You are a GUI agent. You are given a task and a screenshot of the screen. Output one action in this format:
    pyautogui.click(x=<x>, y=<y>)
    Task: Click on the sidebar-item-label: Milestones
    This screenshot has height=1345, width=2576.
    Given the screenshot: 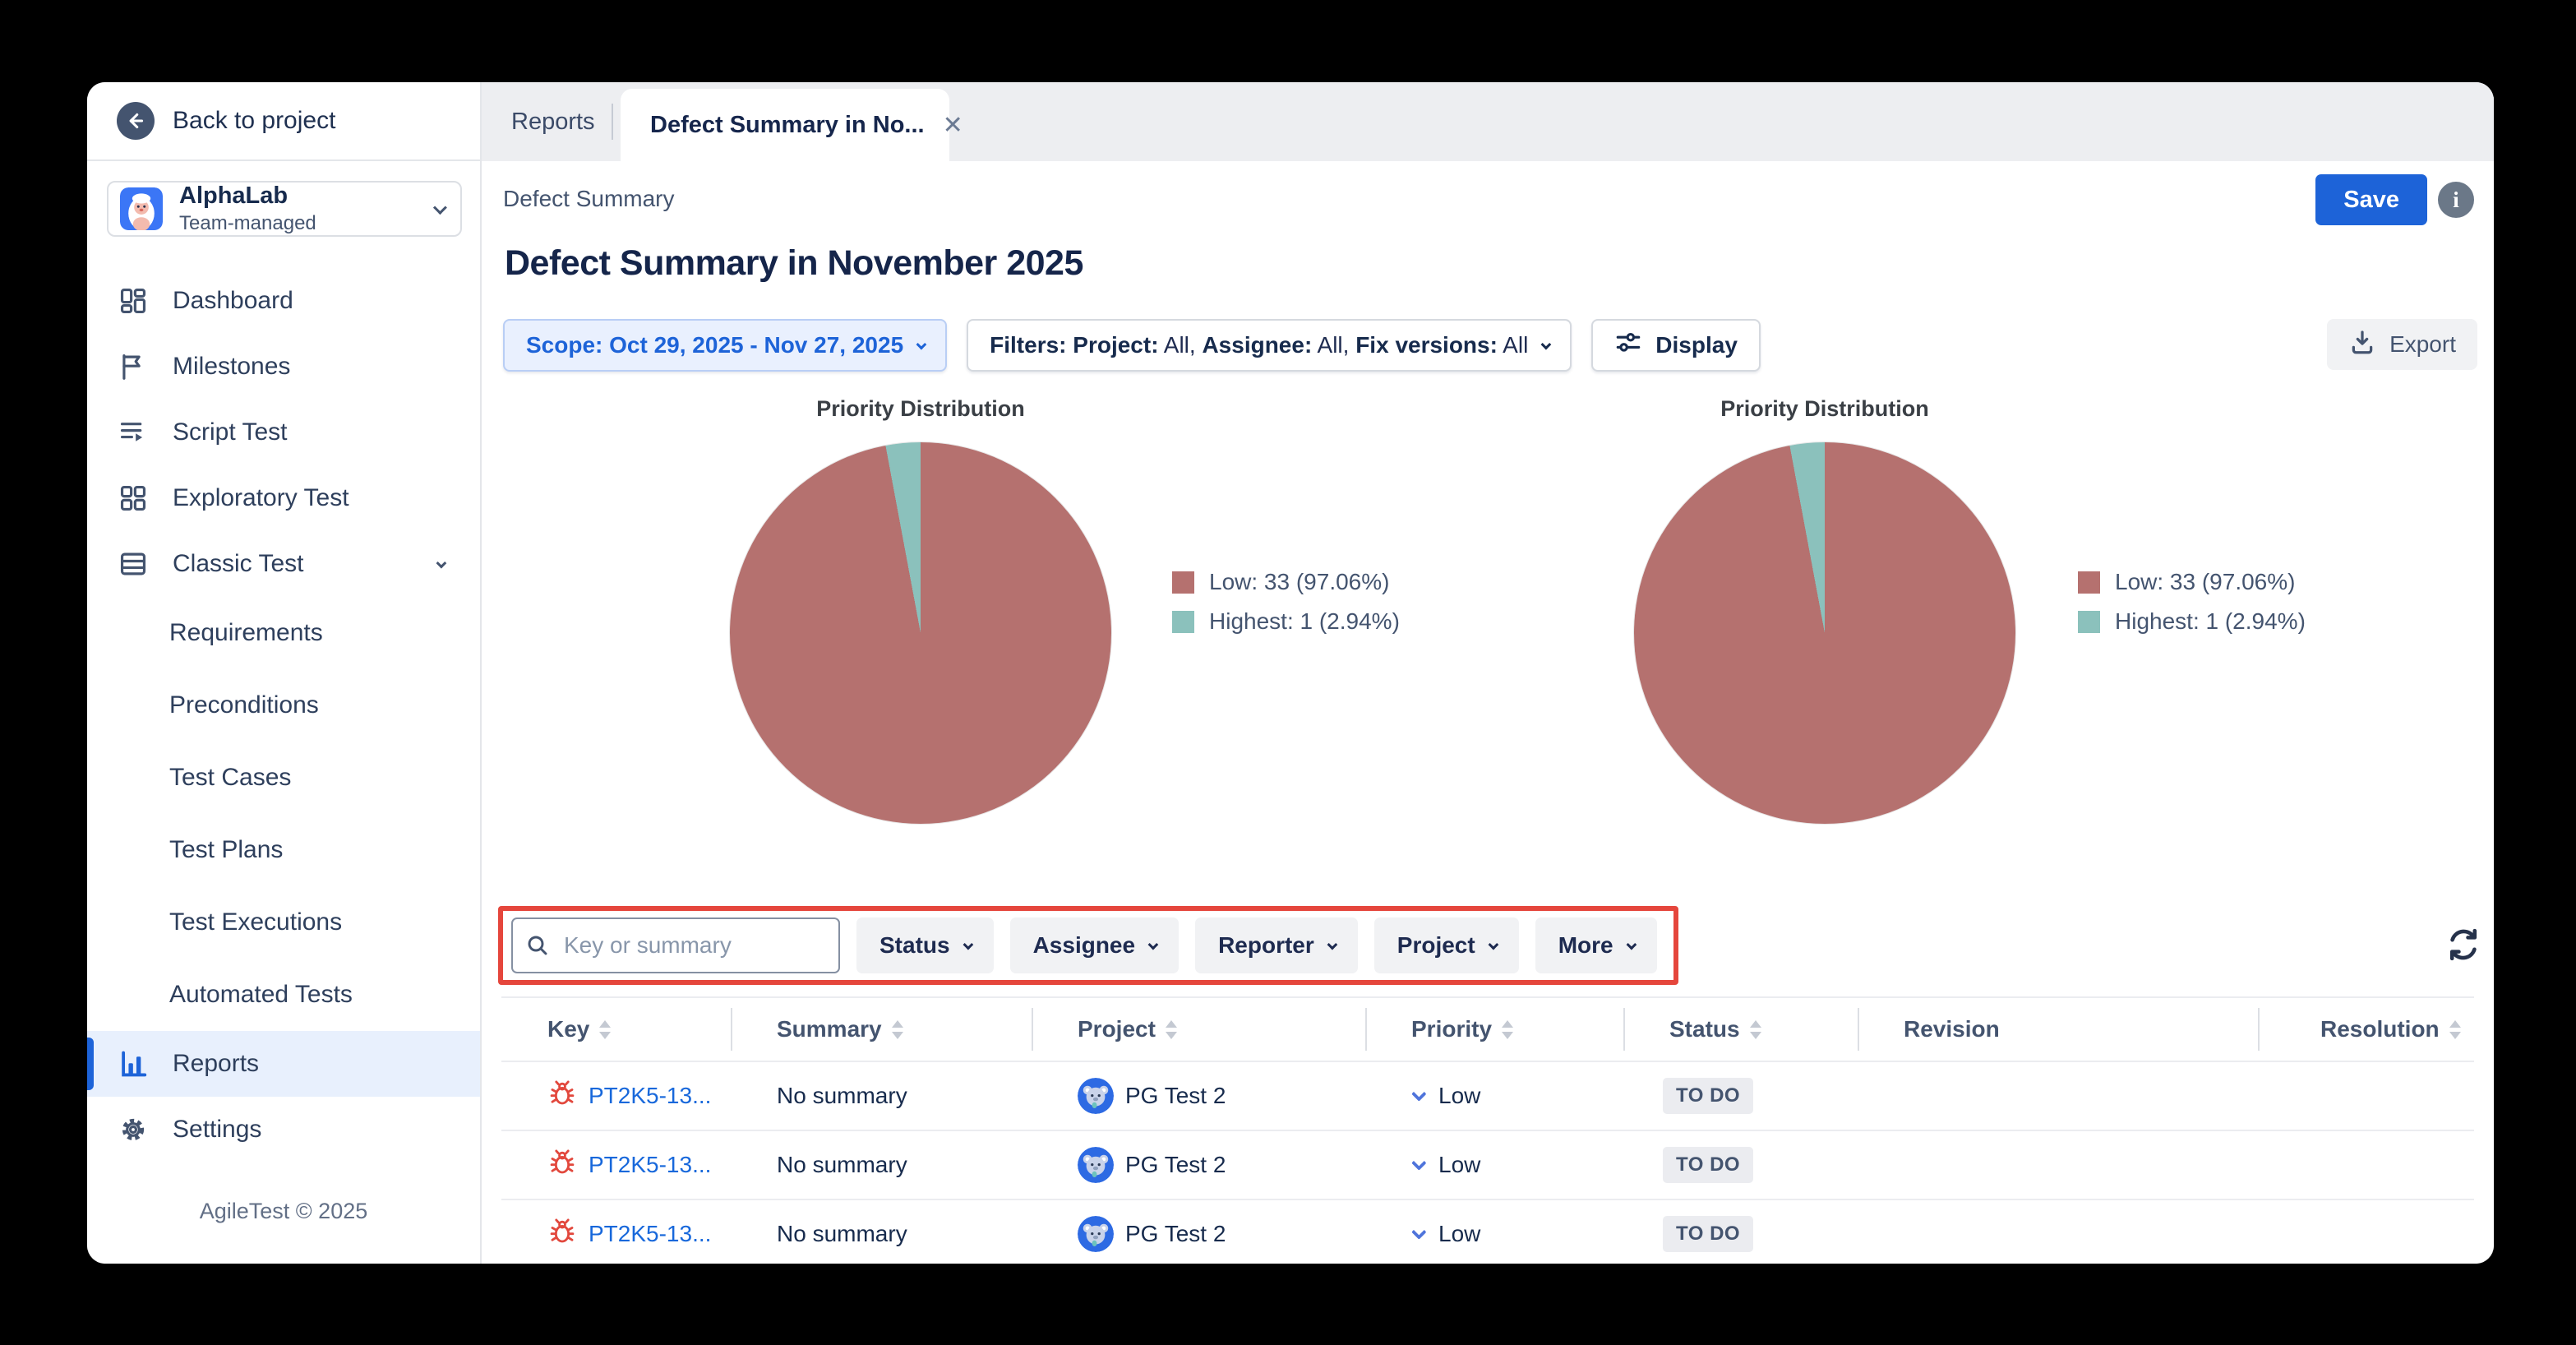 What is the action you would take?
    pyautogui.click(x=232, y=366)
    